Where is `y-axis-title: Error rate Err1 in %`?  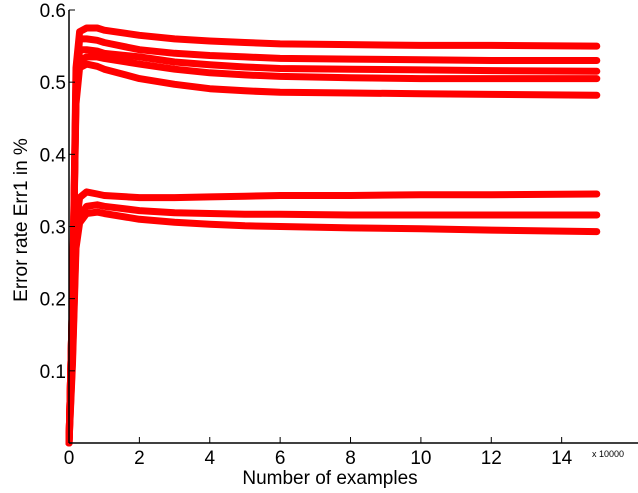
y-axis-title: Error rate Err1 in % is located at coordinates (21, 220).